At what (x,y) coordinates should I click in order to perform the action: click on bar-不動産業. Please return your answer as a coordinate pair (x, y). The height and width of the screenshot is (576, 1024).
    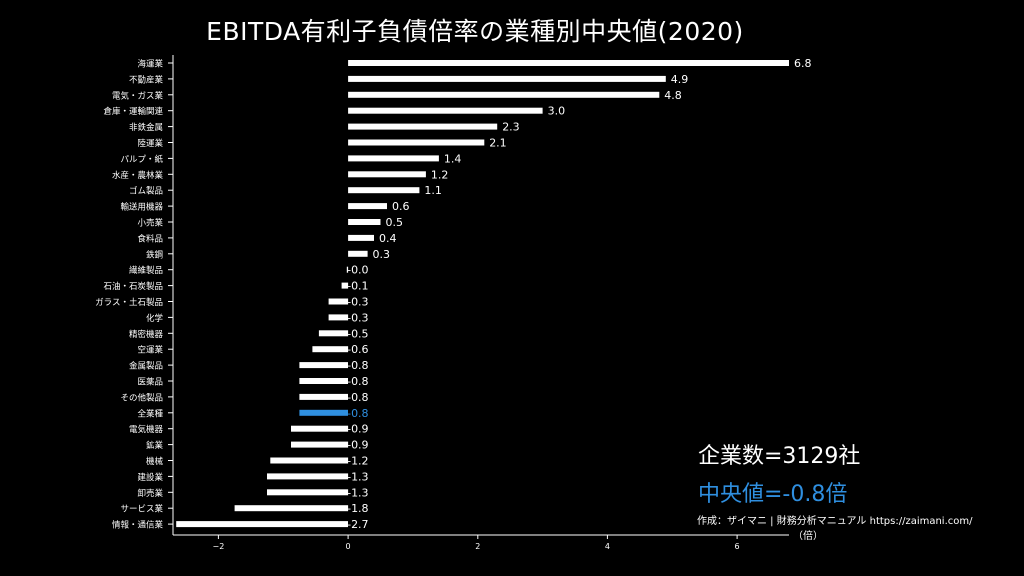
    Looking at the image, I should click on (507, 78).